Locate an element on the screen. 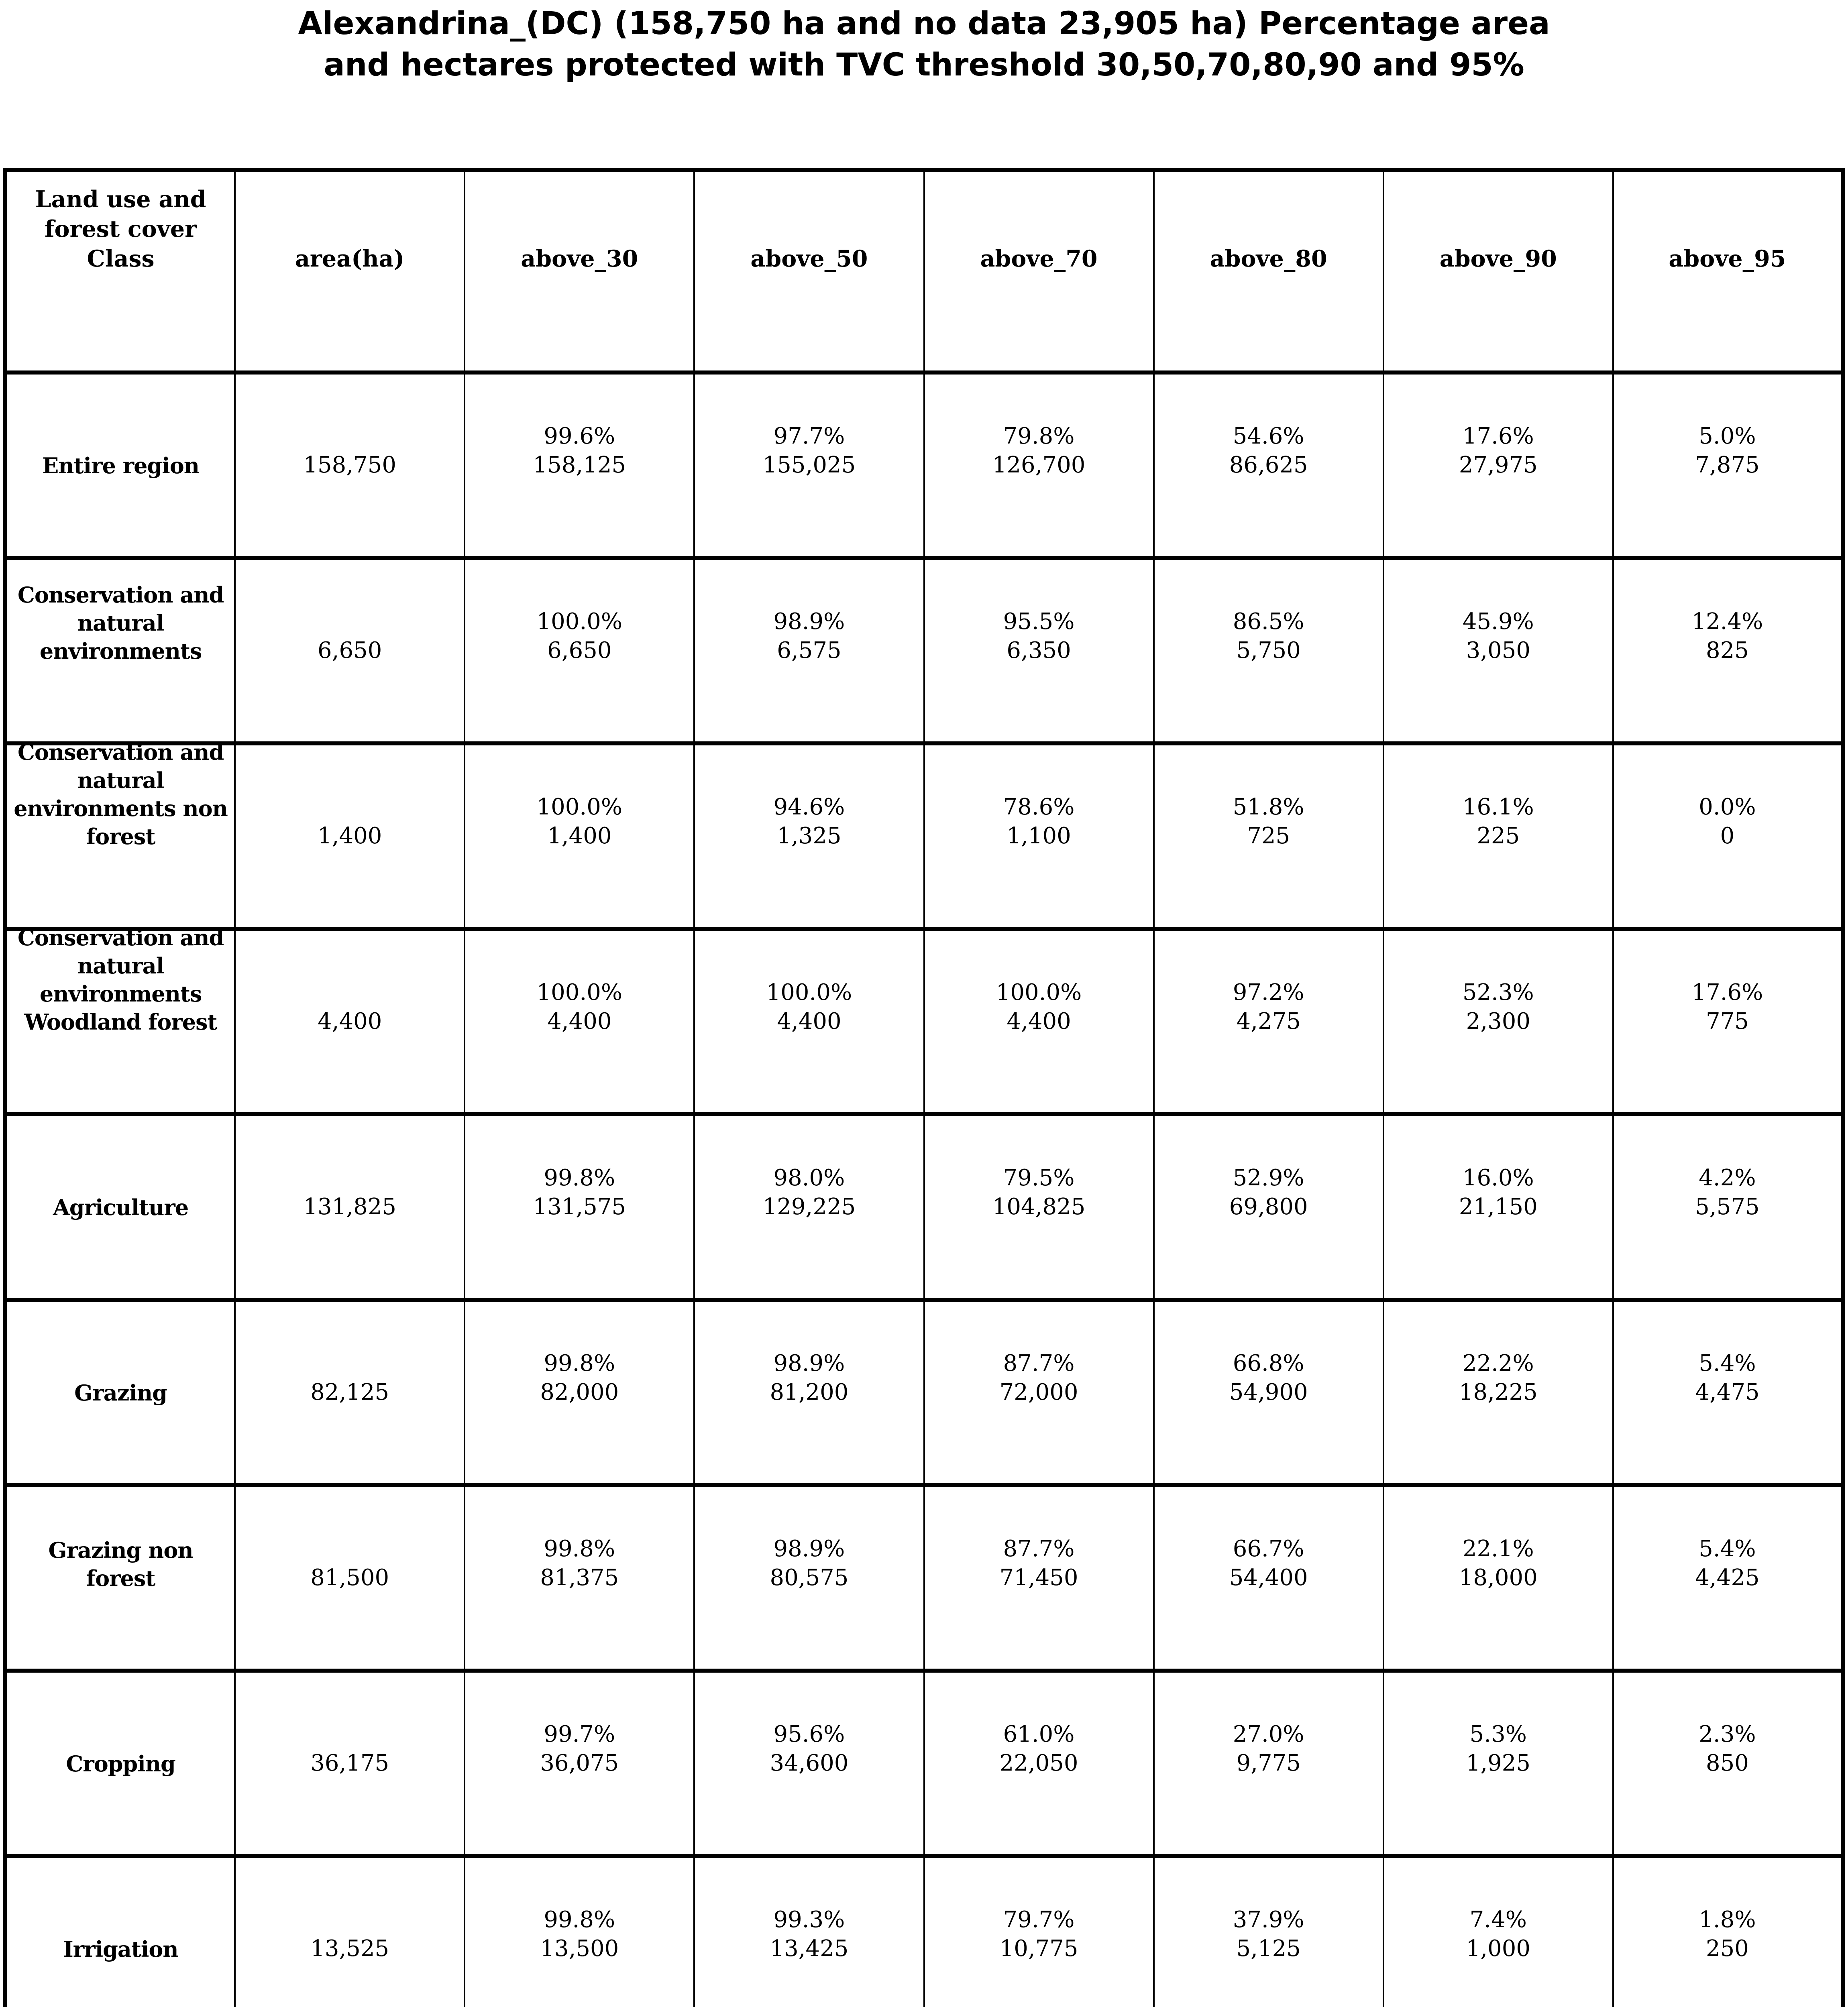 The height and width of the screenshot is (2007, 1848). threshold-cell: 54.6% 86,625 is located at coordinates (1268, 465).